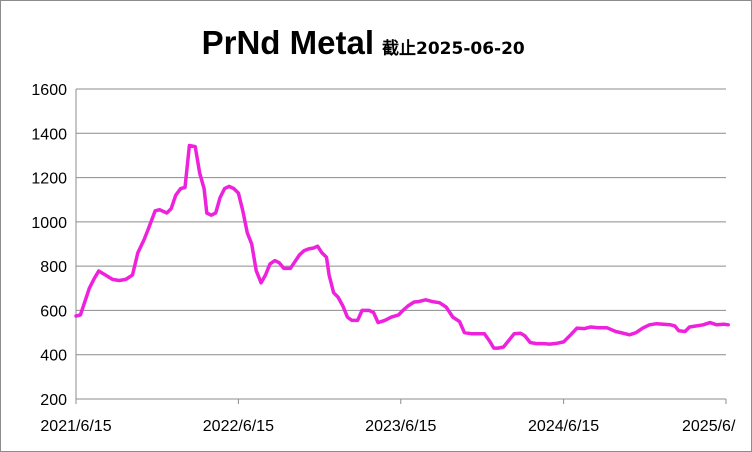  I want to click on x-tick-label: 2023/6/15, so click(400, 426).